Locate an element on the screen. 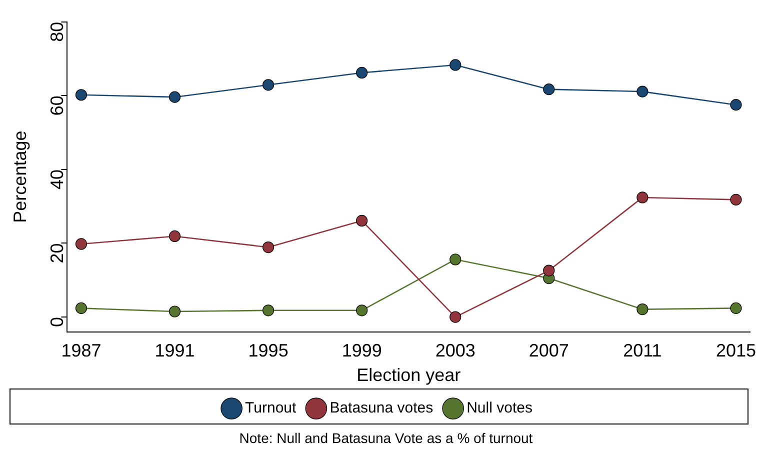 The image size is (772, 459). y-tick-label: 40 is located at coordinates (57, 179).